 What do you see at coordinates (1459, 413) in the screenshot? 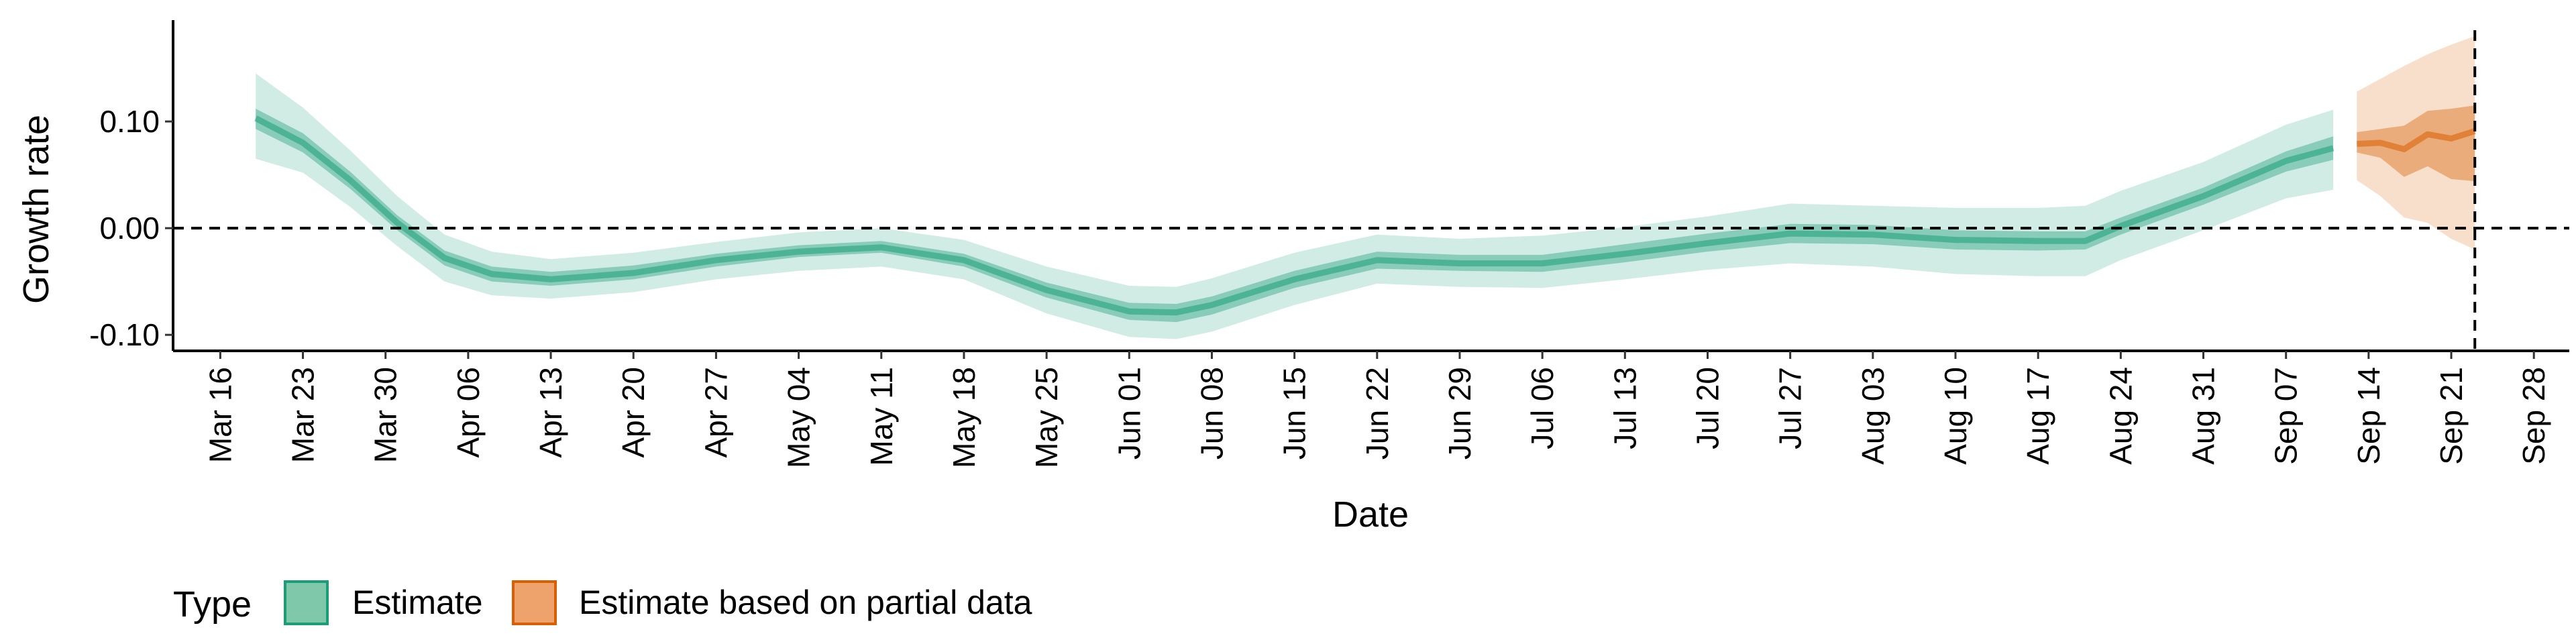
I see `x-tick-label: Jun 29` at bounding box center [1459, 413].